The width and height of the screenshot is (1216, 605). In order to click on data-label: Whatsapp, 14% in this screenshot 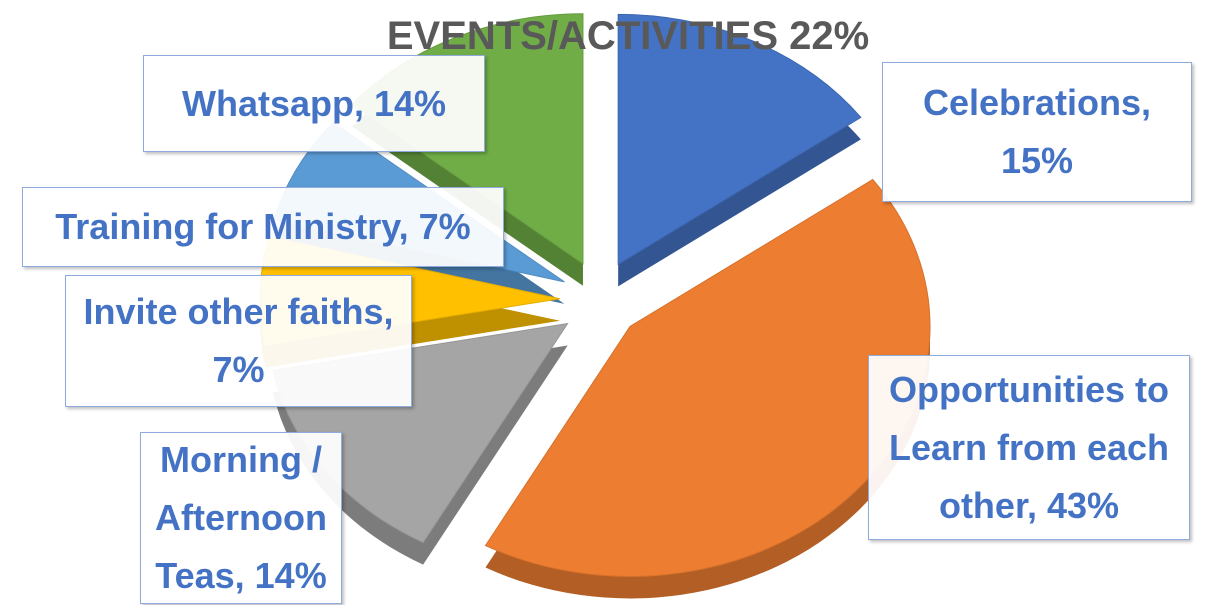, I will do `click(314, 103)`.